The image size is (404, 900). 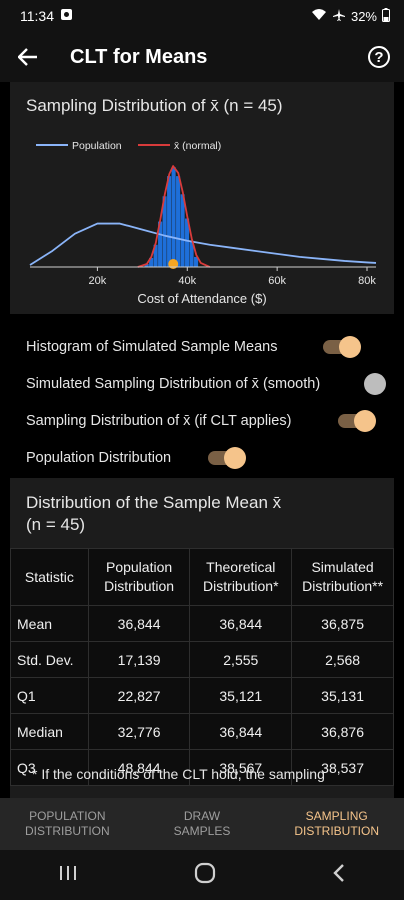 I want to click on chart-title: Sampling Distribution of x̄ (n = 45), so click(x=154, y=105).